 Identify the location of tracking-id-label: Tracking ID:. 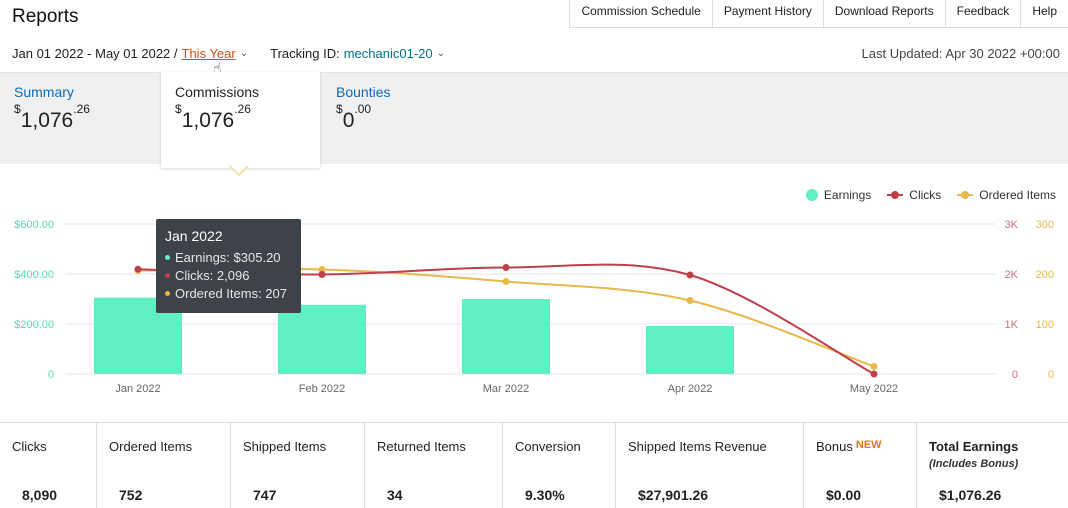
(305, 53).